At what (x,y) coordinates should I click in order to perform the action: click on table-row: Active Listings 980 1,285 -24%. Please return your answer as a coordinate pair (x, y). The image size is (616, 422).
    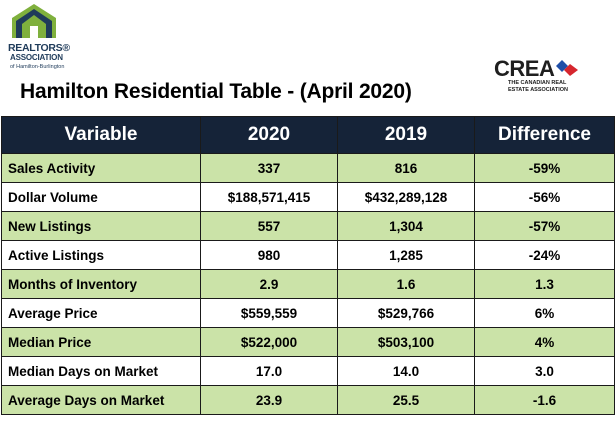
    Looking at the image, I should click on (308, 255).